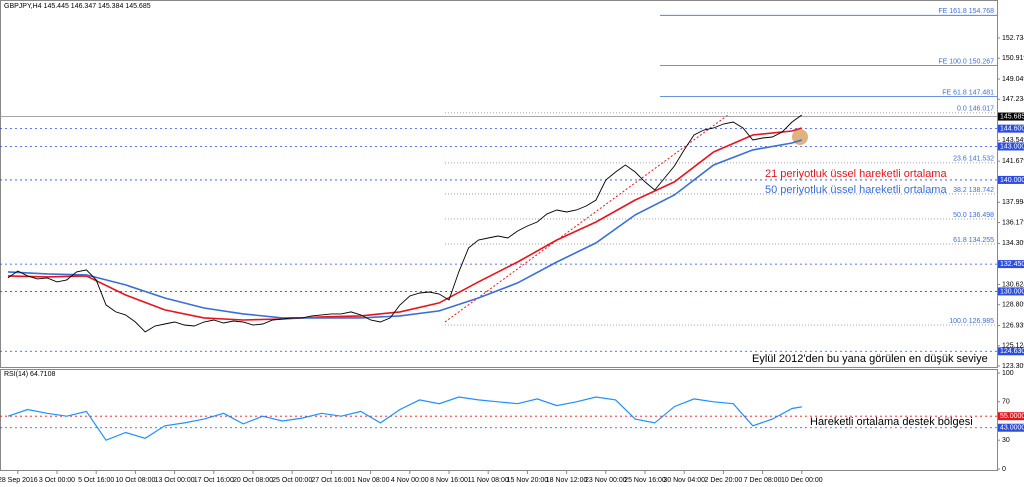  I want to click on x-tick-label: 28 Sep 2016, so click(19, 480).